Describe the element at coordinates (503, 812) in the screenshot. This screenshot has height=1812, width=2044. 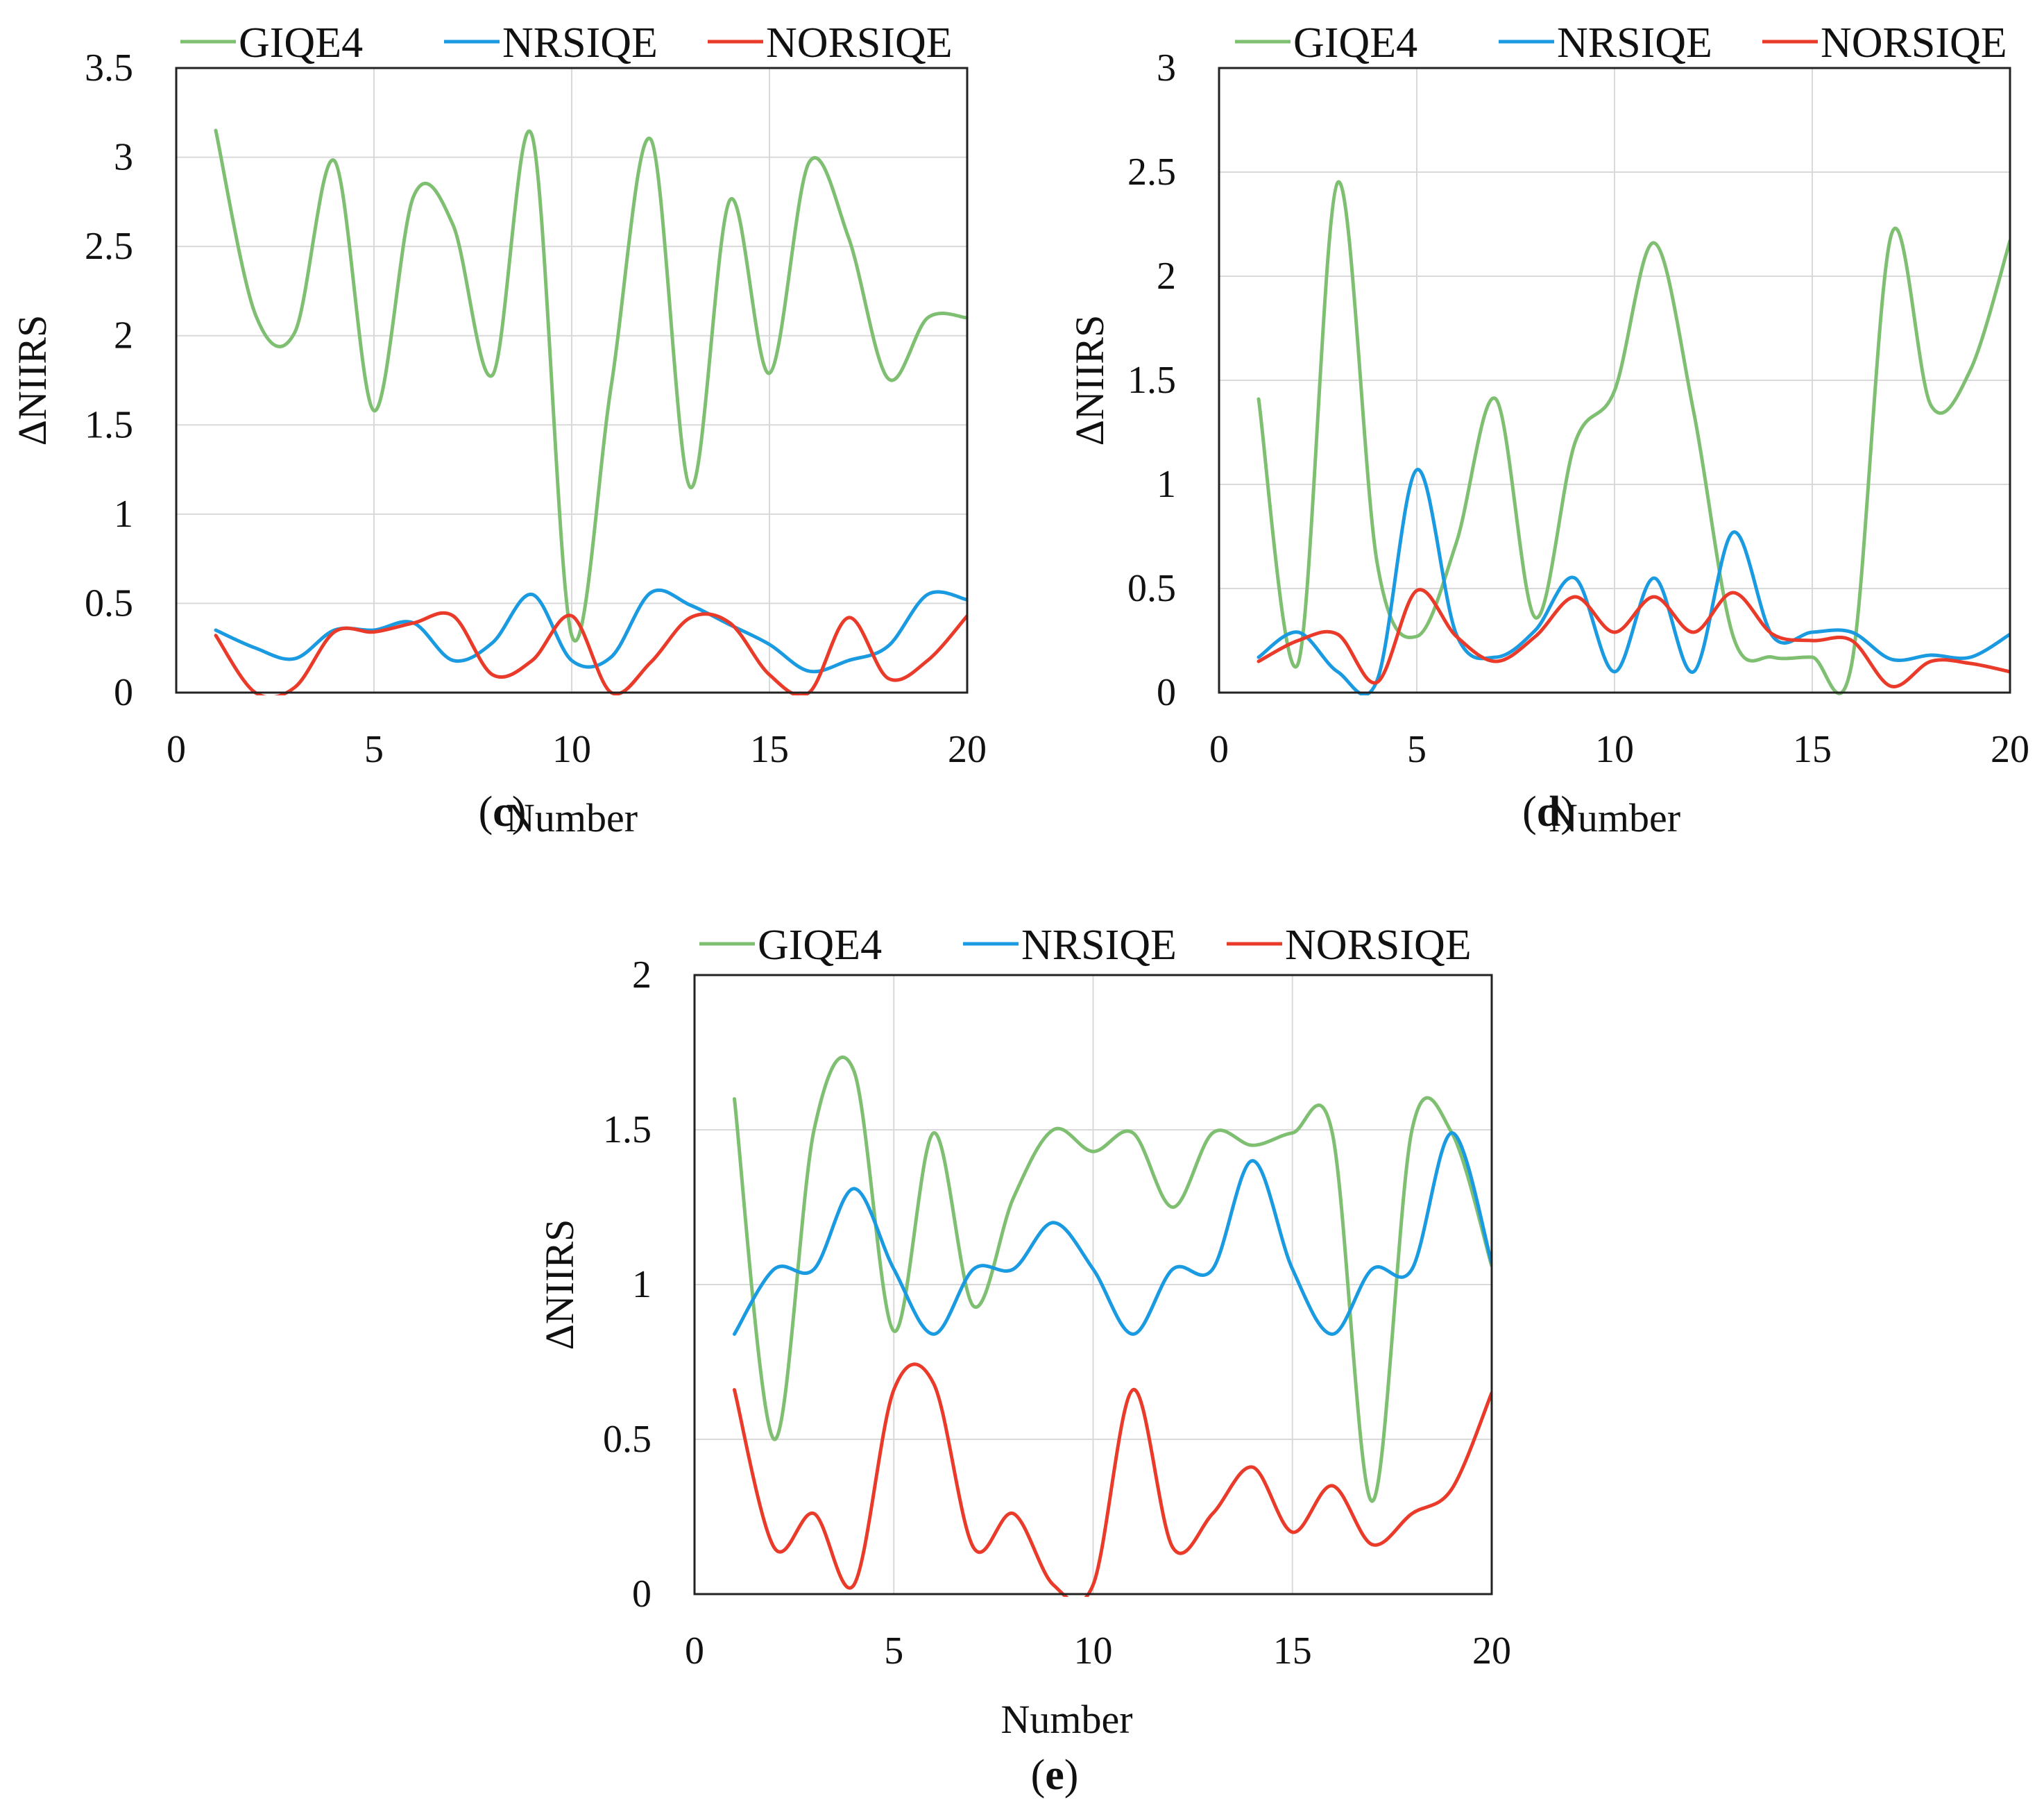
I see `panel-label: (c)` at that location.